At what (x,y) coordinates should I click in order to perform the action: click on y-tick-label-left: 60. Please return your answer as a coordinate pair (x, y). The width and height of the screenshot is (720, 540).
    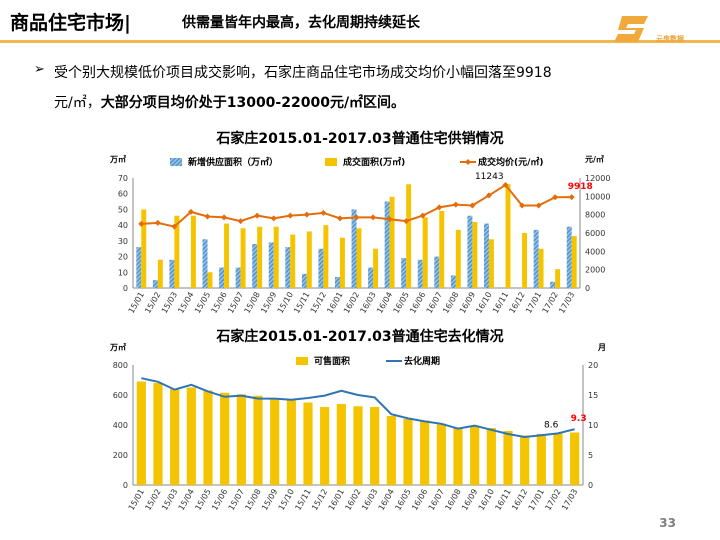
    Looking at the image, I should click on (123, 194).